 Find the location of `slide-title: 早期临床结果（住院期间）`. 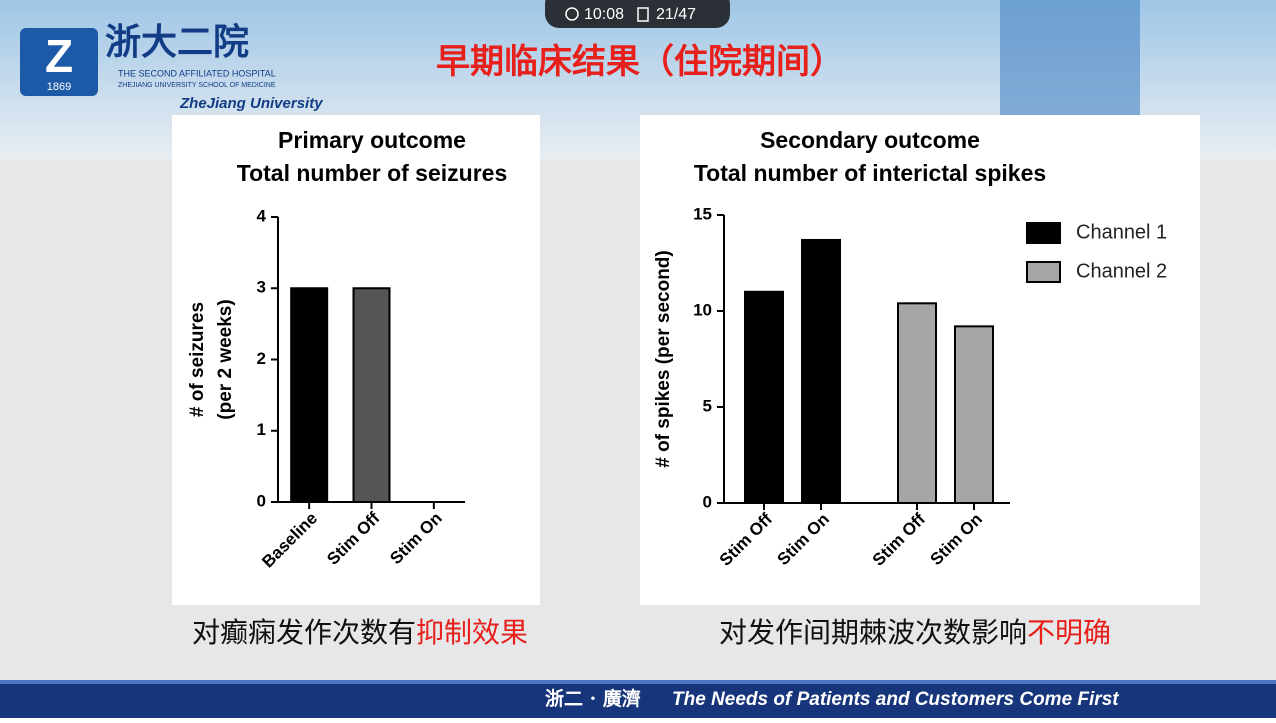

slide-title: 早期临床结果（住院期间） is located at coordinates (640, 61).